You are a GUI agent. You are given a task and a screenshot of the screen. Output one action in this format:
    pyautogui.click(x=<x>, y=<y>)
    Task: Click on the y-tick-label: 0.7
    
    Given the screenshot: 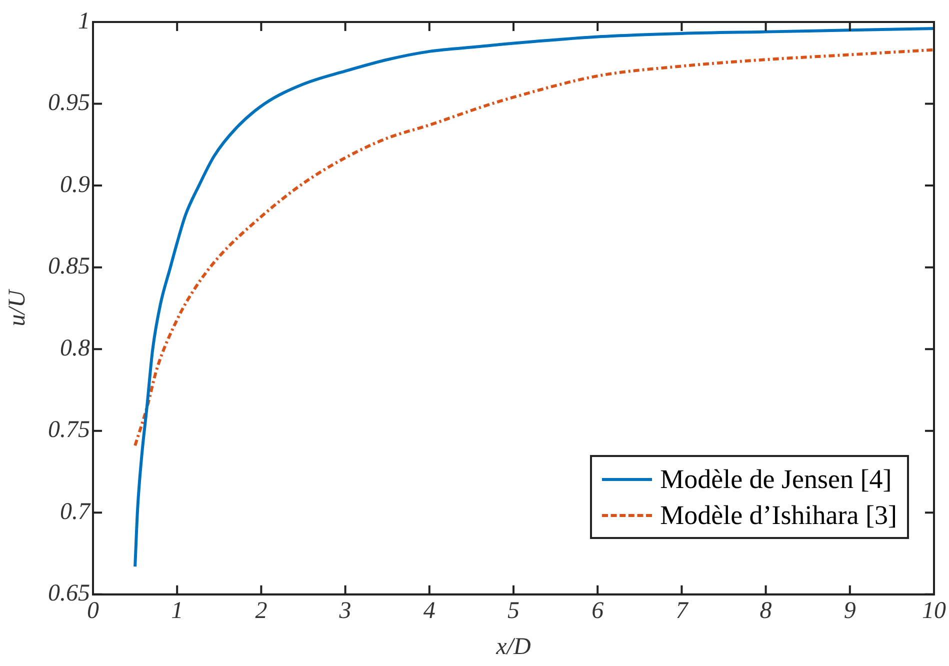 What is the action you would take?
    pyautogui.click(x=75, y=511)
    